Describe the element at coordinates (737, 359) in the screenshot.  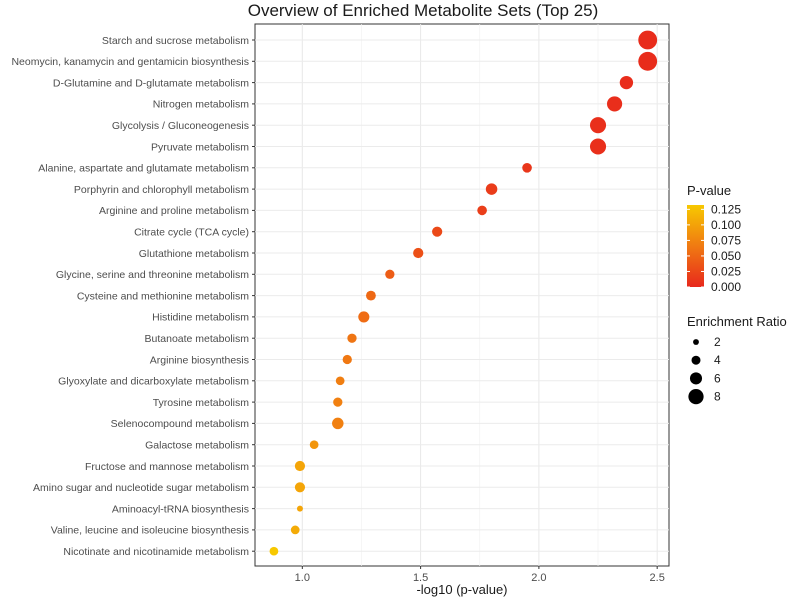
I see `ratio-legend: Enrichment Ratio 2 4 6 8` at that location.